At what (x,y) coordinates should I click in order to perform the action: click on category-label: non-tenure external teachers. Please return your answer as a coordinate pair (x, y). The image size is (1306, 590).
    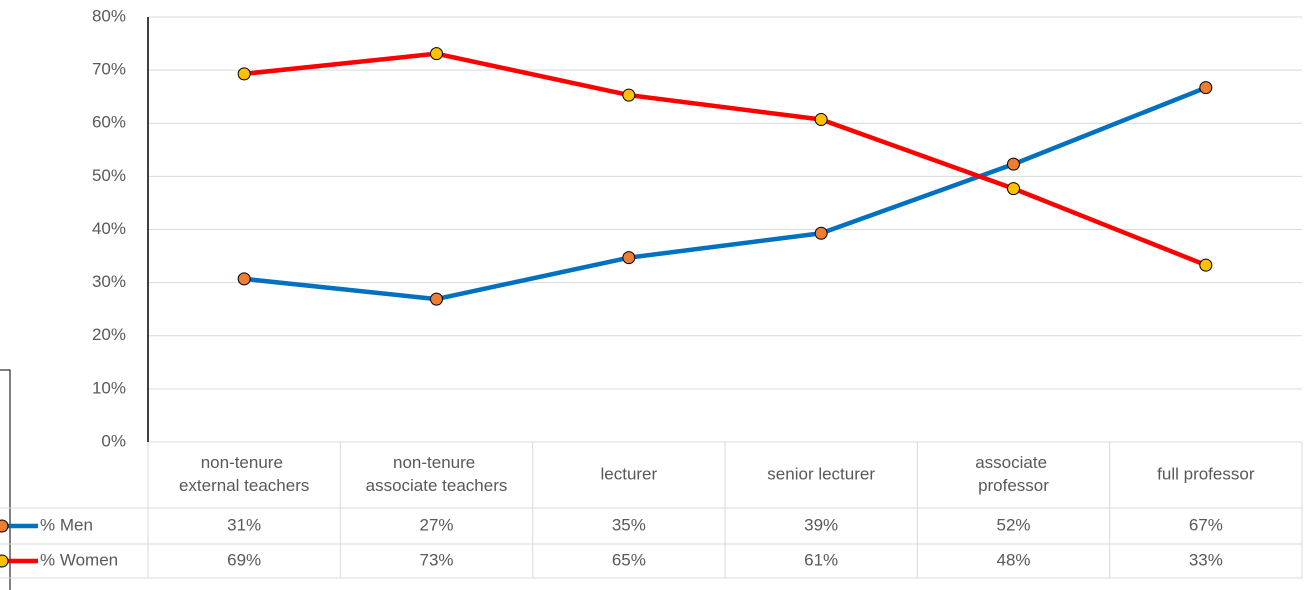
    Looking at the image, I should click on (244, 474).